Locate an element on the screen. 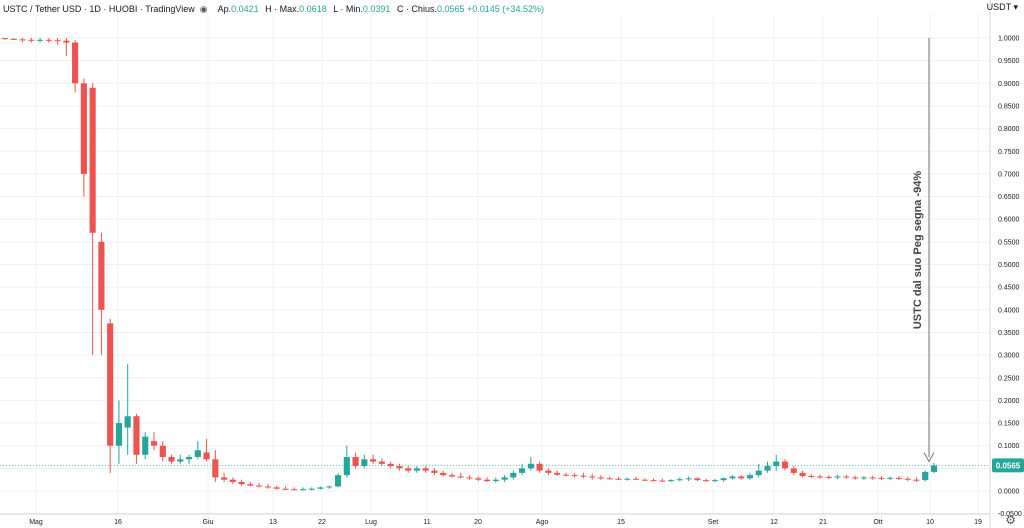 This screenshot has width=1024, height=528. time-axis: Mag 16 Giu 13 22 Lug 11 20 Ago 15 Set 12 21 Ott 10 19 is located at coordinates (495, 519).